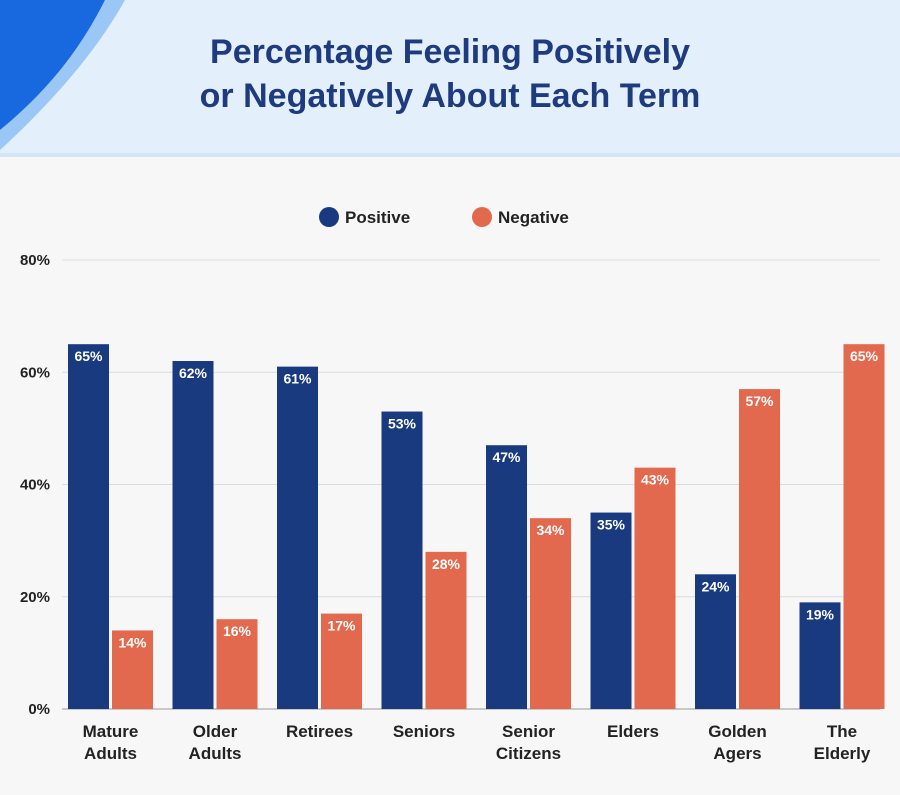  What do you see at coordinates (655, 480) in the screenshot?
I see `data-label: 43%` at bounding box center [655, 480].